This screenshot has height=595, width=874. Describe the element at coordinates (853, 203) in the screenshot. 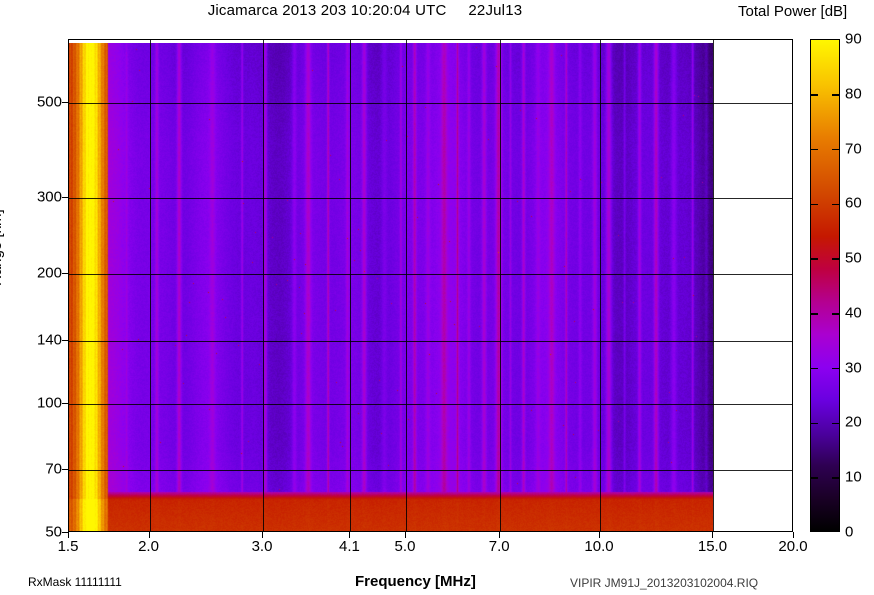

I see `colorbar-tick-label: 60` at that location.